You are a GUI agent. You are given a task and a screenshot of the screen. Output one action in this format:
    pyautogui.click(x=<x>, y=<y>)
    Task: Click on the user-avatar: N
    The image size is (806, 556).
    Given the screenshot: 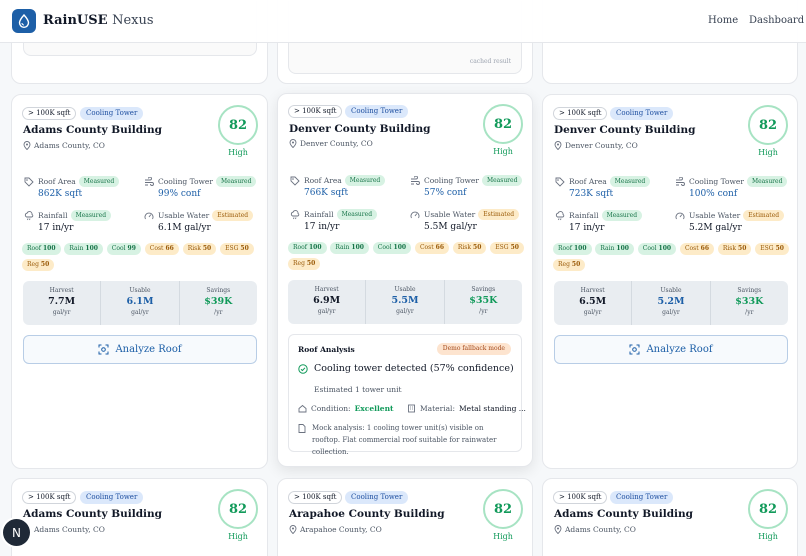 What is the action you would take?
    pyautogui.click(x=16, y=532)
    